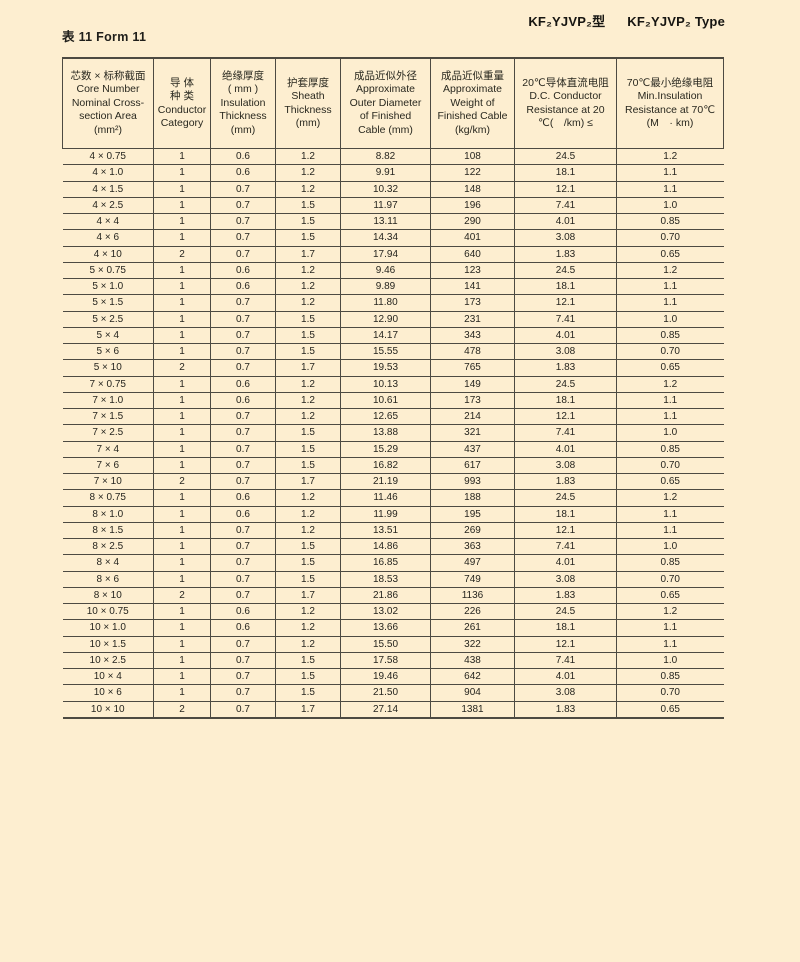 The height and width of the screenshot is (962, 800). Describe the element at coordinates (108, 319) in the screenshot. I see `table-cell-core-number: 5 × 2.5` at that location.